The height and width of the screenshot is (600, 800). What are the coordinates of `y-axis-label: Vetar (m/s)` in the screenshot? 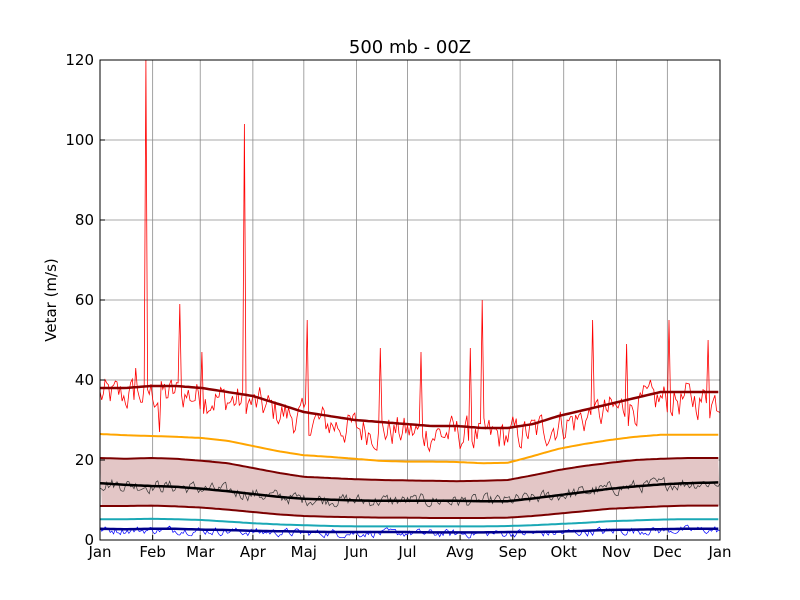 It's located at (51, 300).